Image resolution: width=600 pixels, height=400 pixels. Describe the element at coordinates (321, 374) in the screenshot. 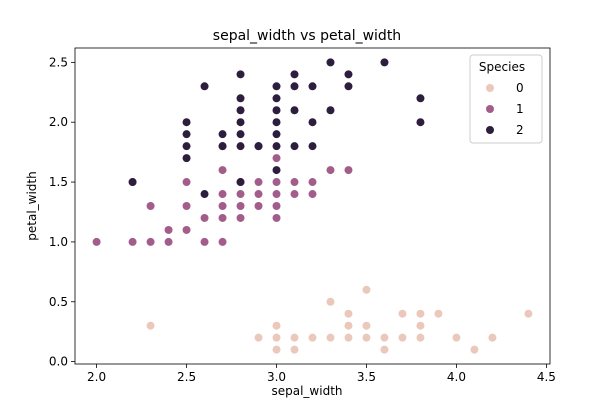

I see `x-axis: 2.0 2.5 3.0 3.5 4.0 4.5` at that location.